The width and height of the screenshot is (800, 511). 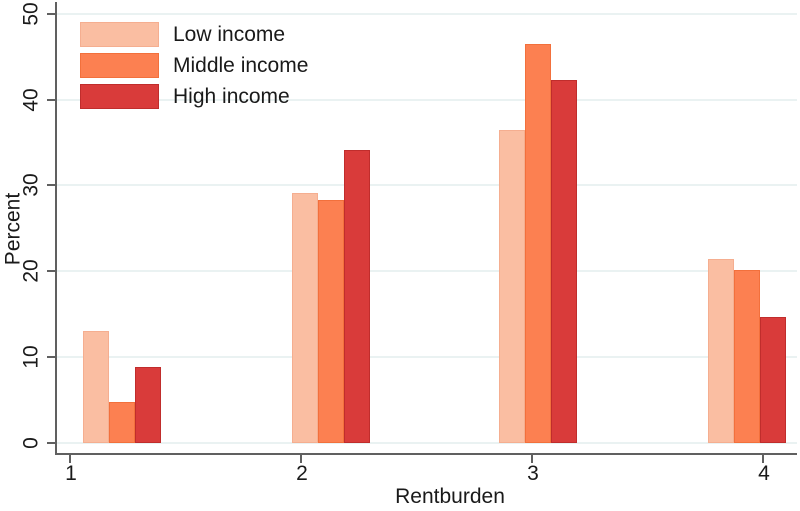 I want to click on legend-swatch-middle-income, so click(x=119, y=65).